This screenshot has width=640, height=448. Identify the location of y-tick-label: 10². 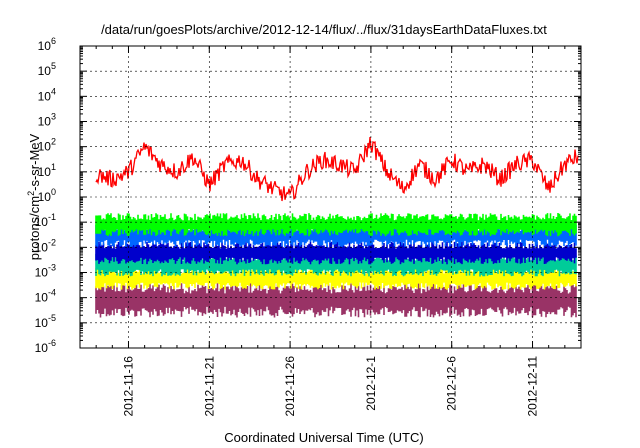
(47, 145).